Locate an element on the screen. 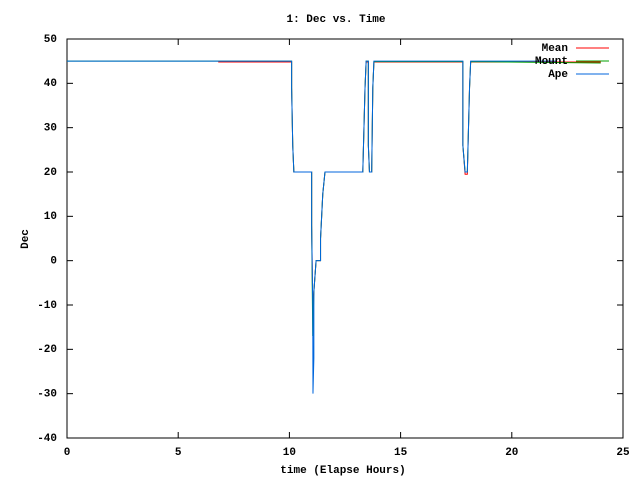  legend-label: Ape is located at coordinates (558, 75).